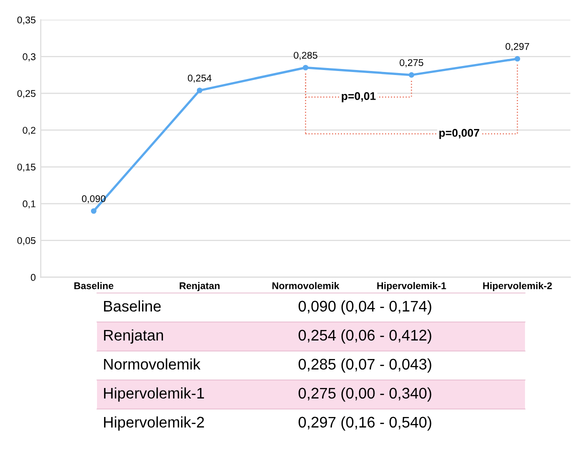  What do you see at coordinates (33, 277) in the screenshot?
I see `y-tick-label: 0` at bounding box center [33, 277].